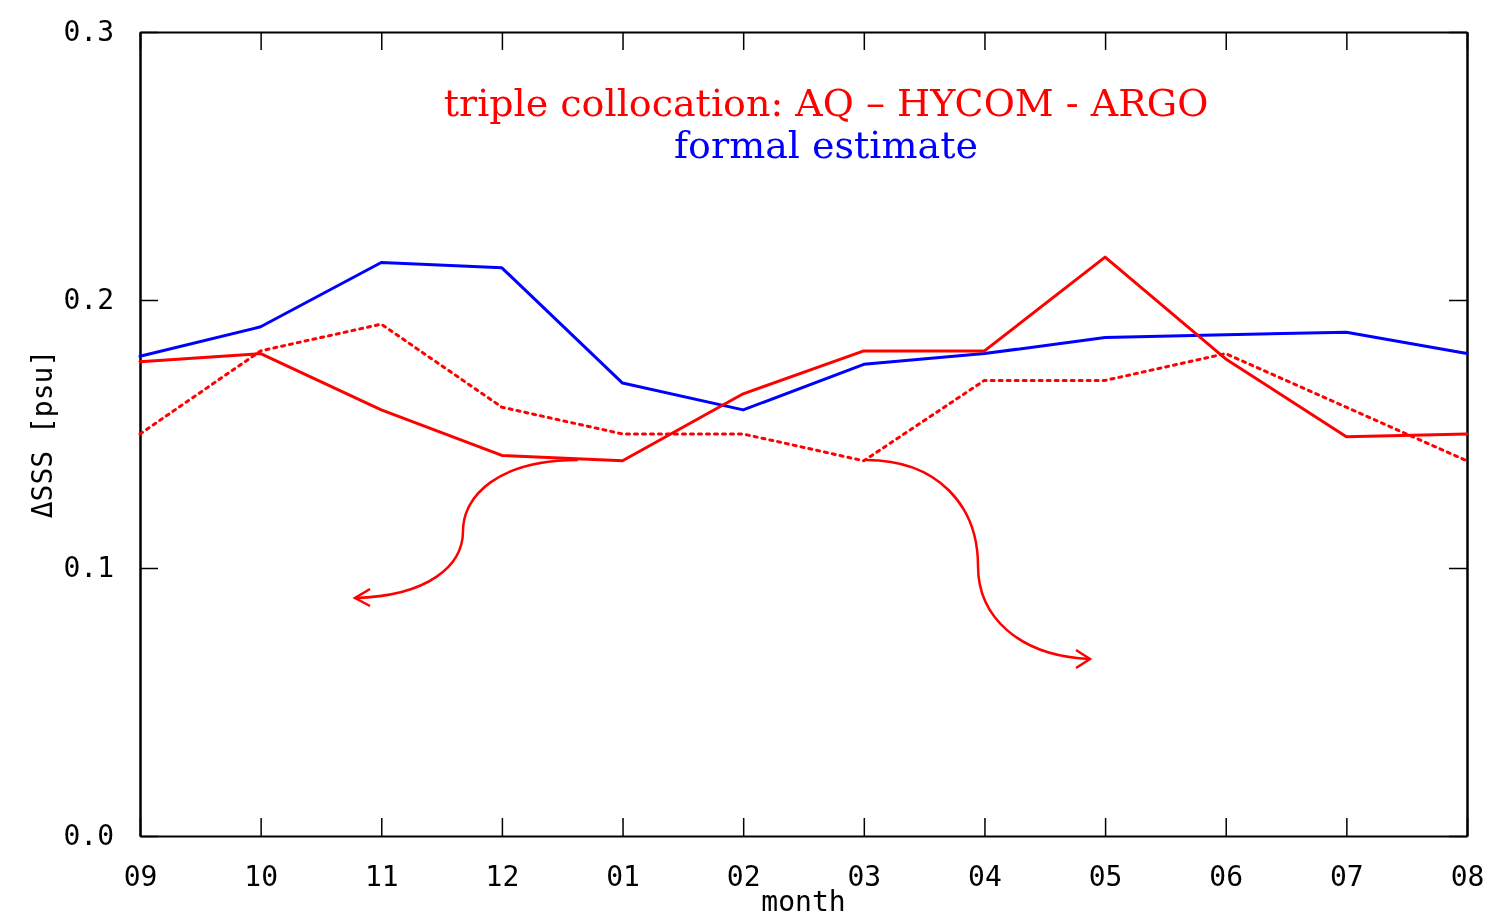 The width and height of the screenshot is (1492, 923). I want to click on x-tick-label: 06, so click(1226, 876).